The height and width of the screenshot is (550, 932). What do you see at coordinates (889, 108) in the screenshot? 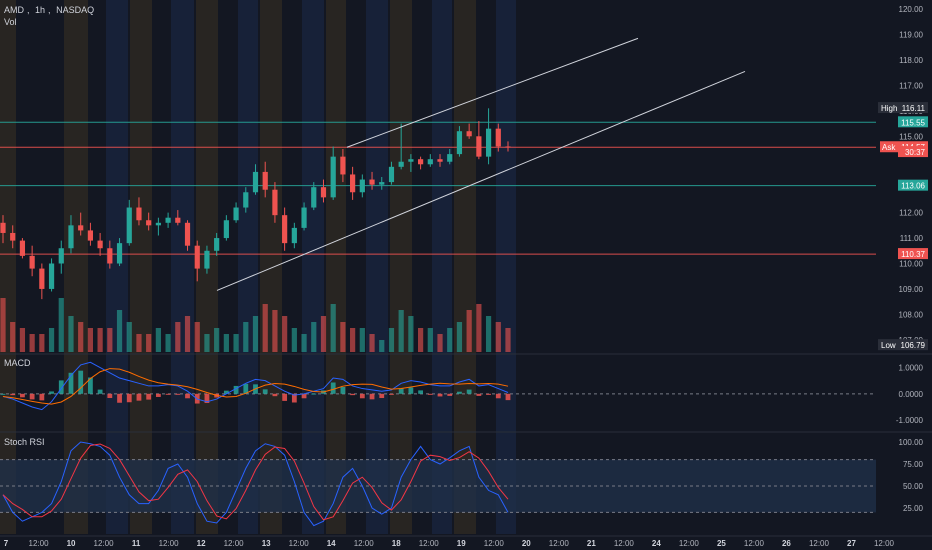
I see `badge-label: High` at bounding box center [889, 108].